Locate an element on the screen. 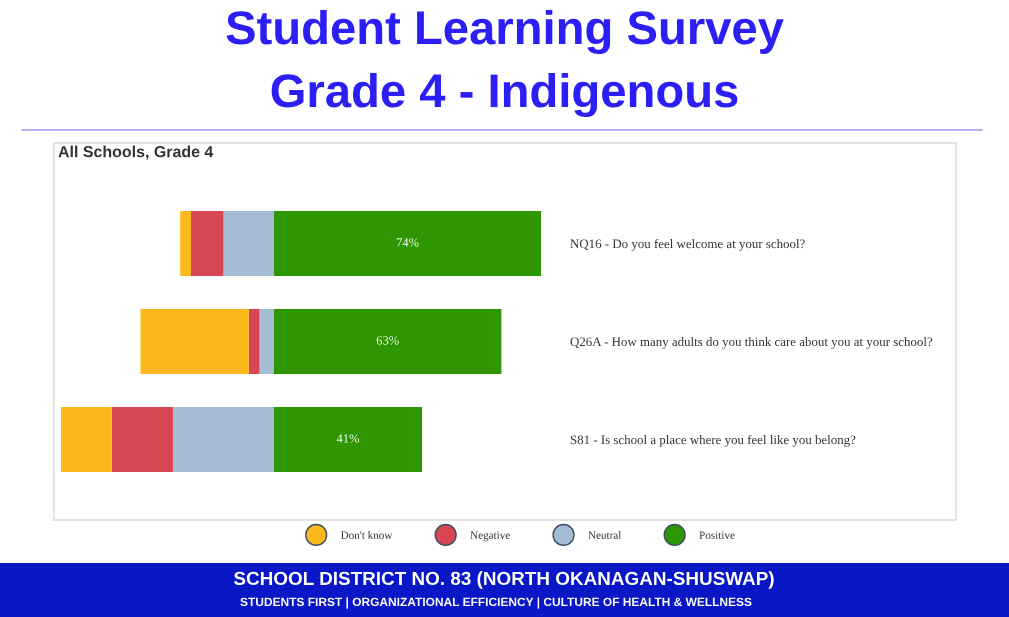 This screenshot has width=1009, height=617. legend-label: Positive is located at coordinates (717, 535).